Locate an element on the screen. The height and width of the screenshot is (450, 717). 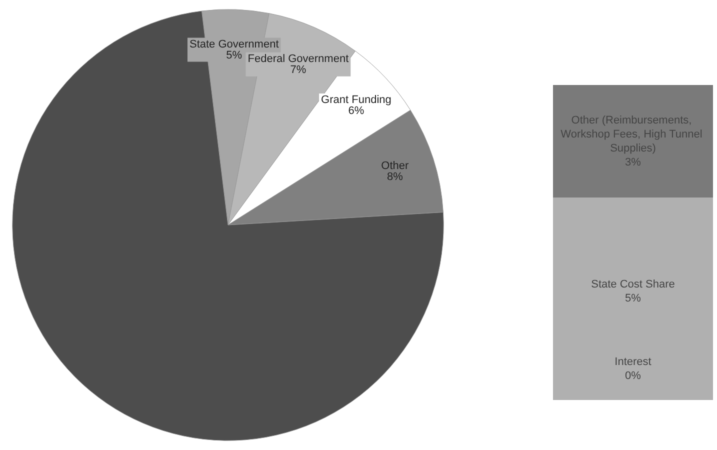
series-label: Interest is located at coordinates (633, 362).